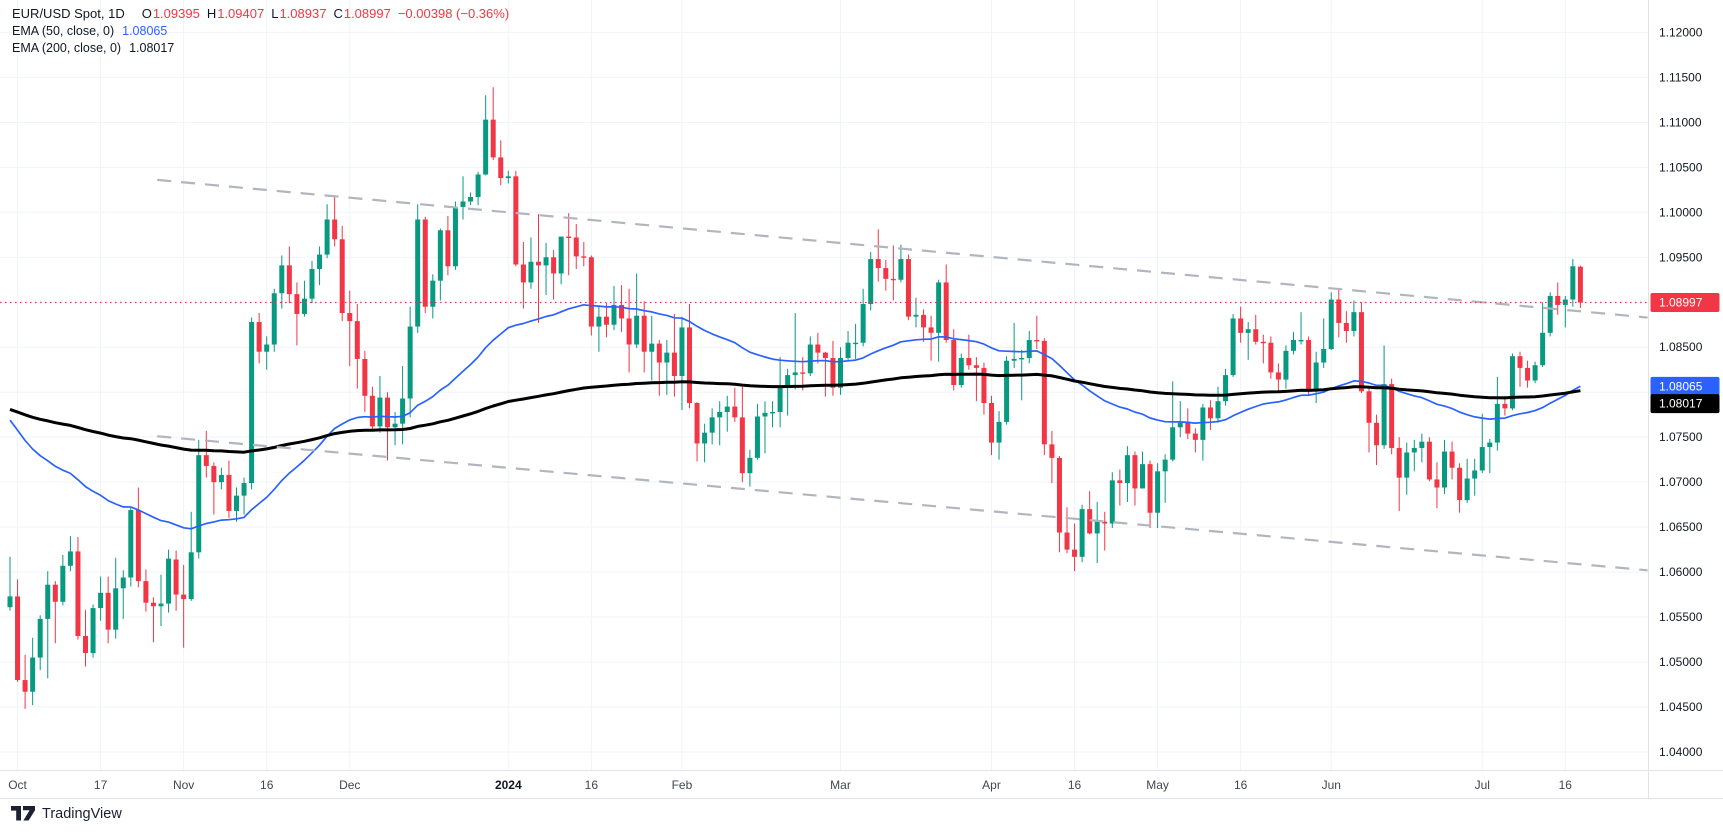 This screenshot has width=1723, height=835. What do you see at coordinates (795, 413) in the screenshot?
I see `ema200-line` at bounding box center [795, 413].